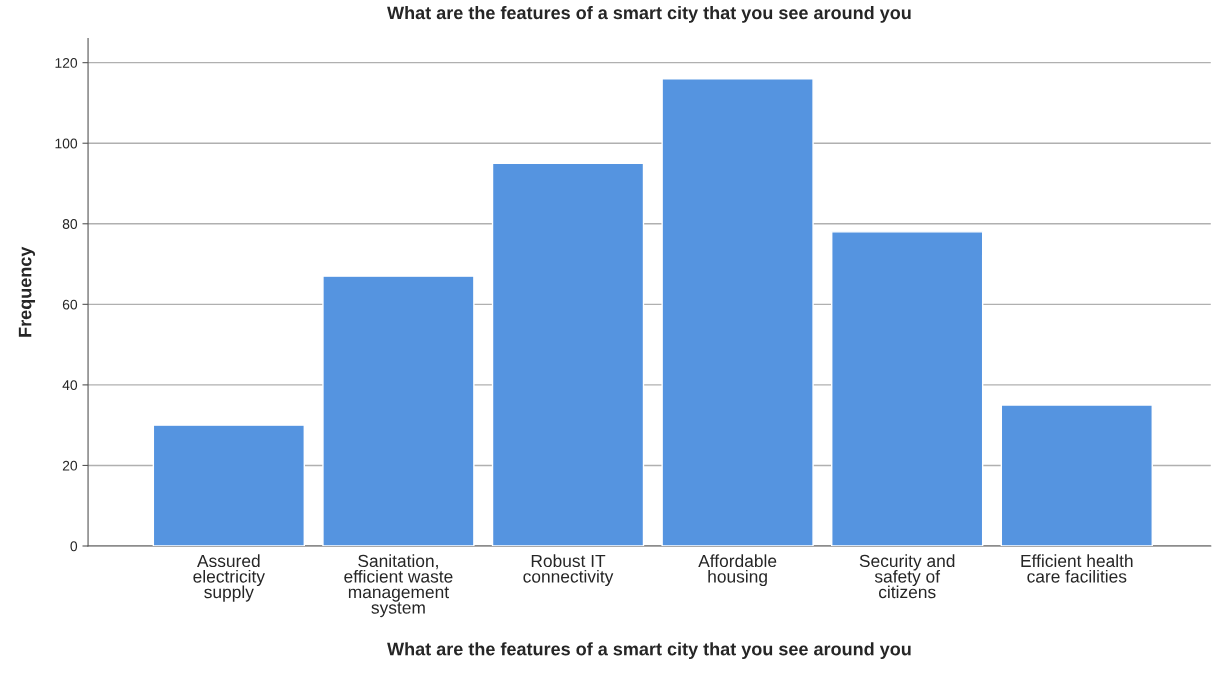 This screenshot has width=1223, height=700. I want to click on chart-title: What are the features of a smart city that you see around you, so click(649, 14).